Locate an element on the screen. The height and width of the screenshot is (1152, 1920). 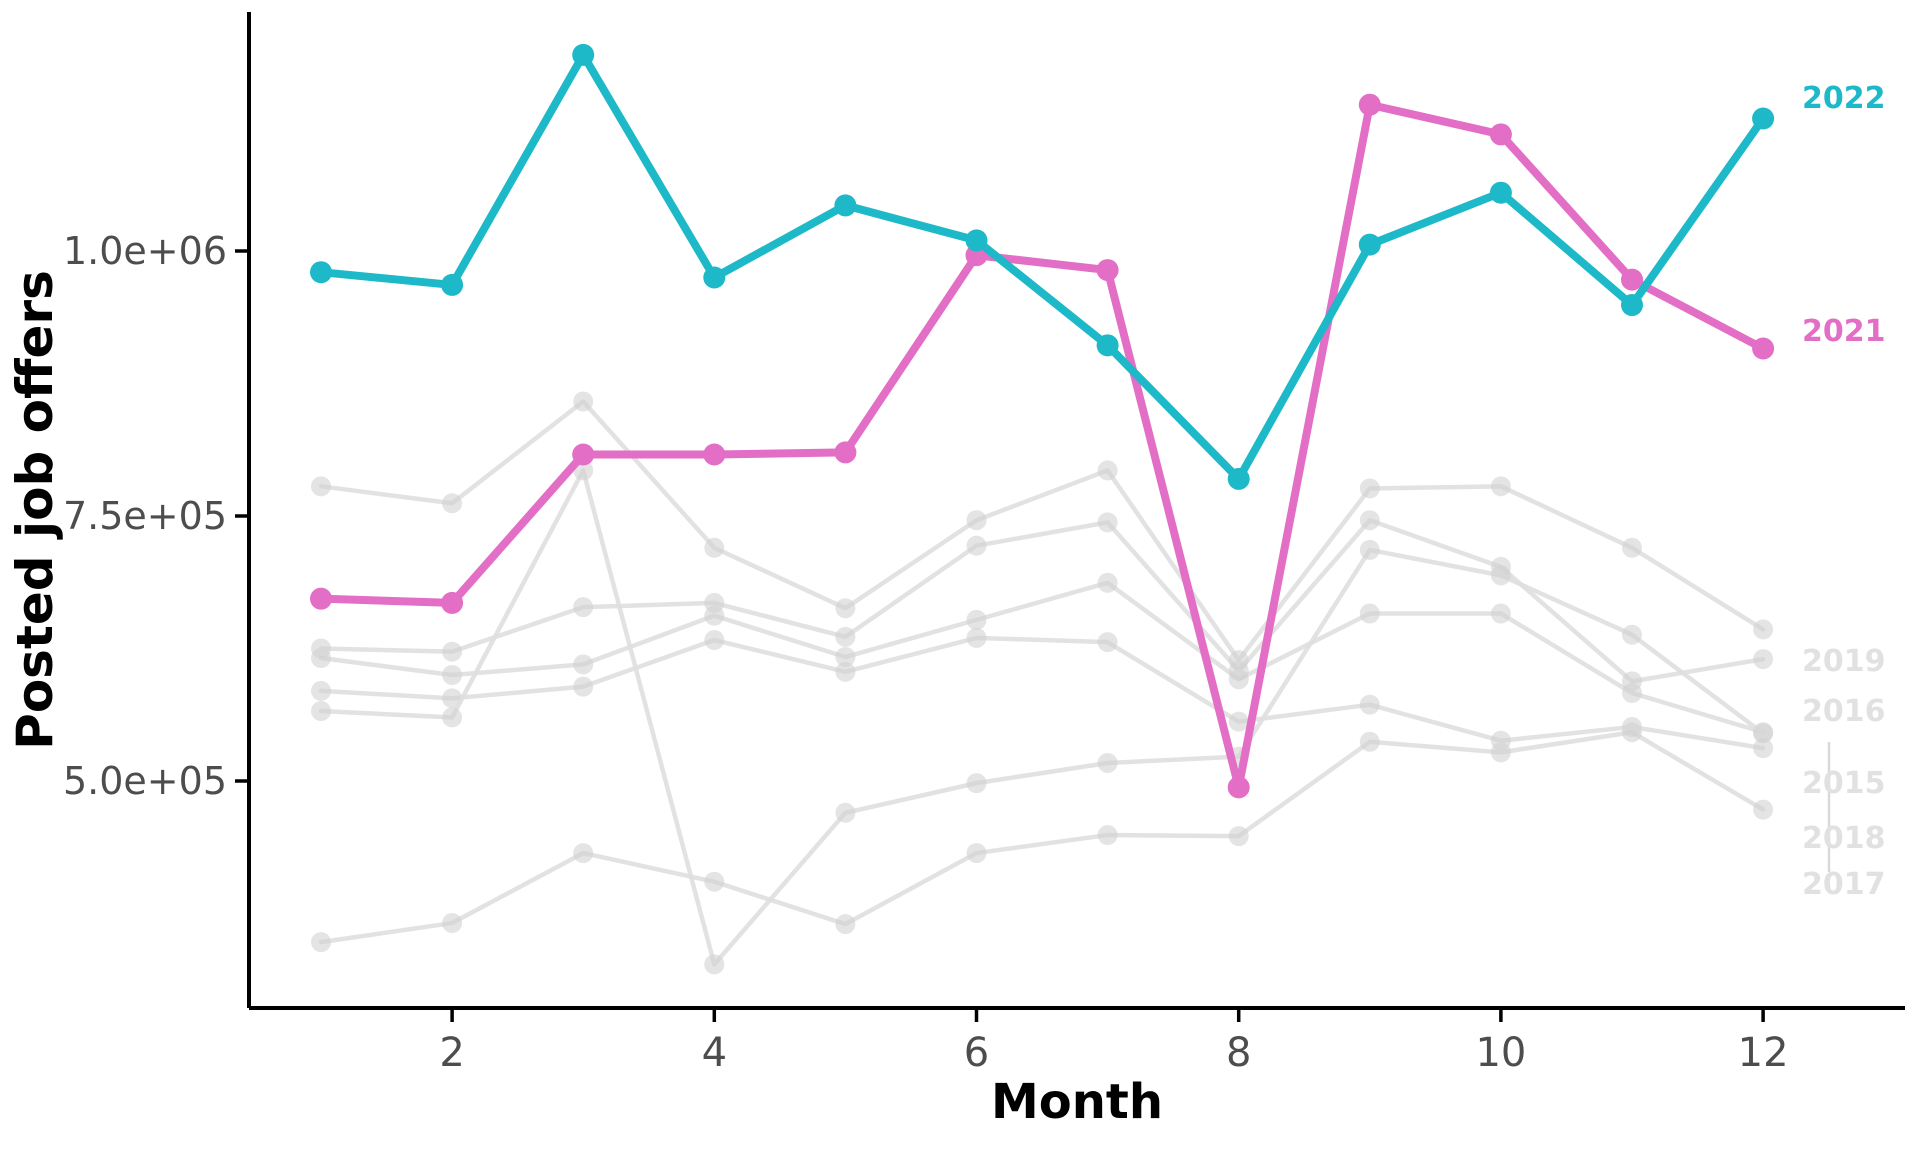
series-2015-point-m3 is located at coordinates (583, 664).